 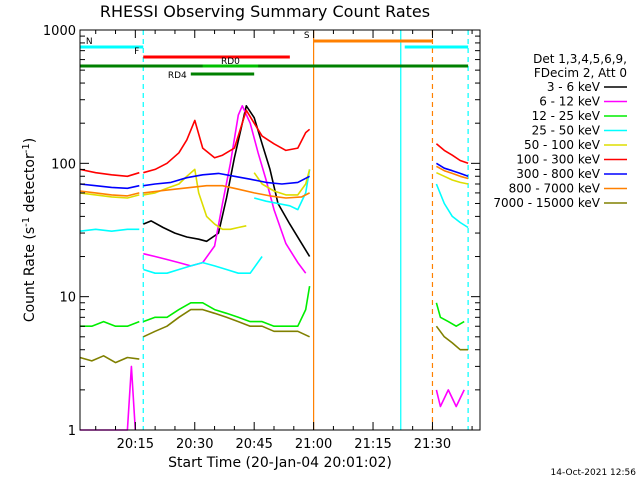 I want to click on legend-label: 7000 - 15000 keV, so click(x=546, y=203).